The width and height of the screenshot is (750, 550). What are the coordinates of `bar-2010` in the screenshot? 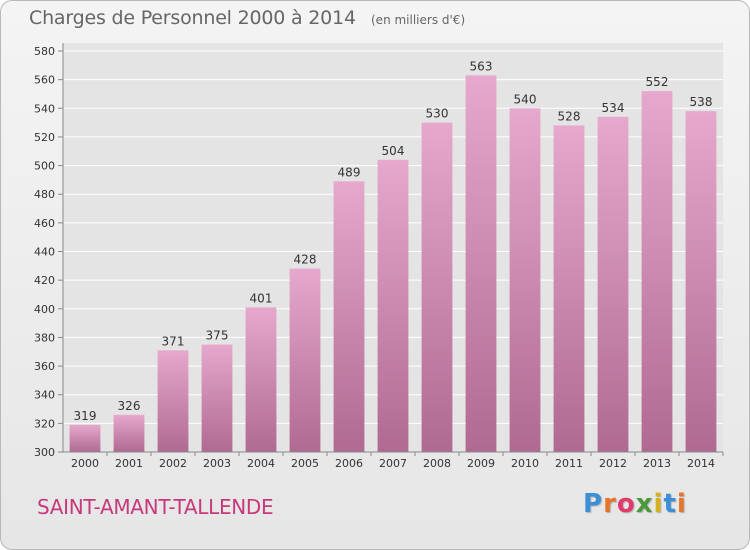 It's located at (525, 280).